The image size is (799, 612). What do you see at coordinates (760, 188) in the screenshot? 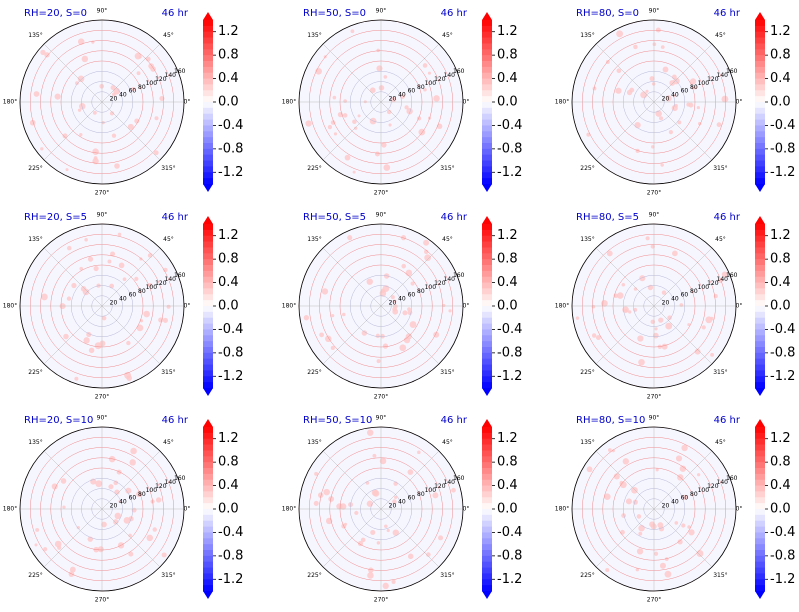
I see `colorbar-extend-min` at bounding box center [760, 188].